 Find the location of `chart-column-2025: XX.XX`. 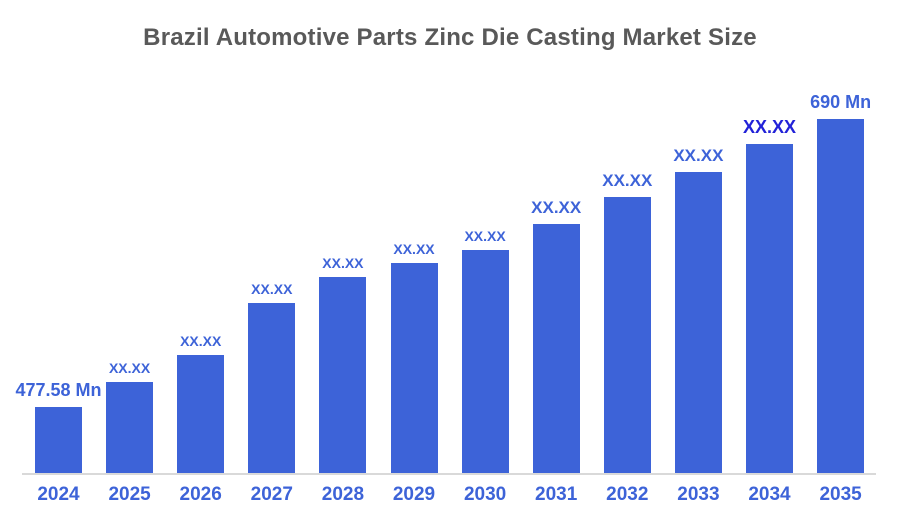

chart-column-2025: XX.XX is located at coordinates (129, 416).